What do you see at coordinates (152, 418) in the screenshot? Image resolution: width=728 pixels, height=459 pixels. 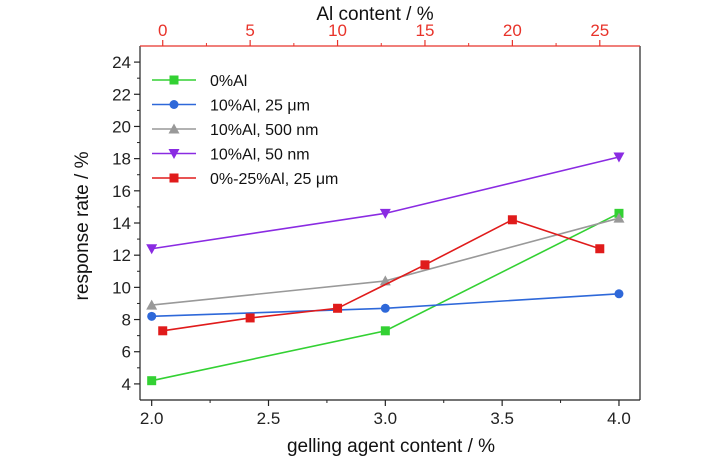 I see `x-tick-label: 2.0` at bounding box center [152, 418].